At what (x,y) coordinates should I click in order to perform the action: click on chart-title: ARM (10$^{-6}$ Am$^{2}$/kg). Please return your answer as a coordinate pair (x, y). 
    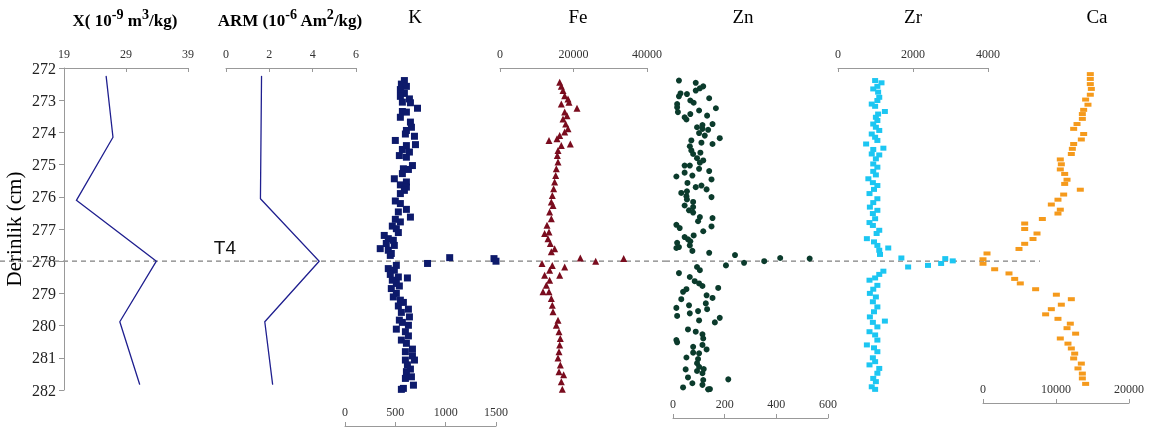
    Looking at the image, I should click on (290, 18).